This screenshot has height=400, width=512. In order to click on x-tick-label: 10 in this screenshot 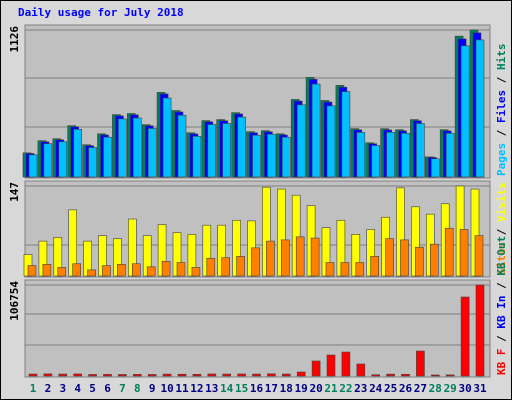, I will do `click(166, 388)`.